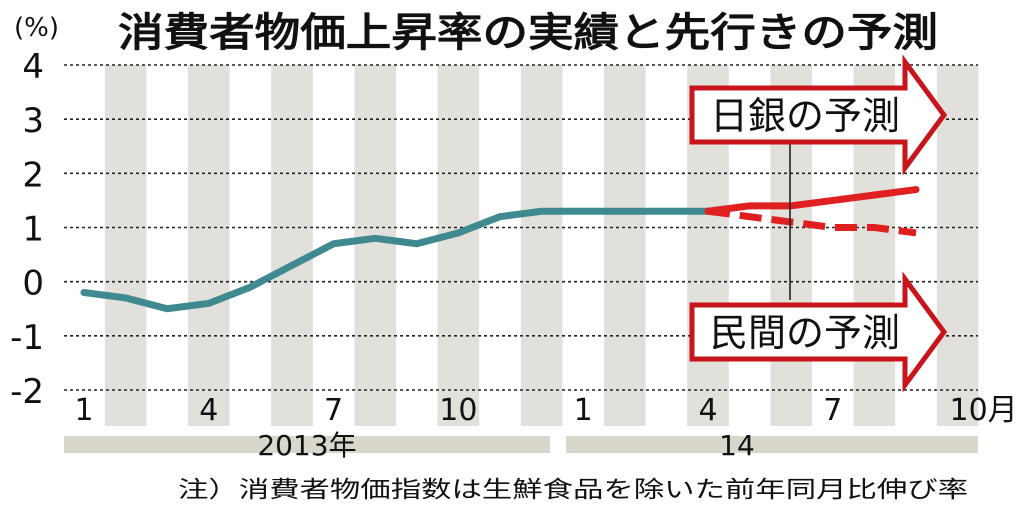 This screenshot has width=1024, height=512. I want to click on year-bars: 2013年 14, so click(521, 445).